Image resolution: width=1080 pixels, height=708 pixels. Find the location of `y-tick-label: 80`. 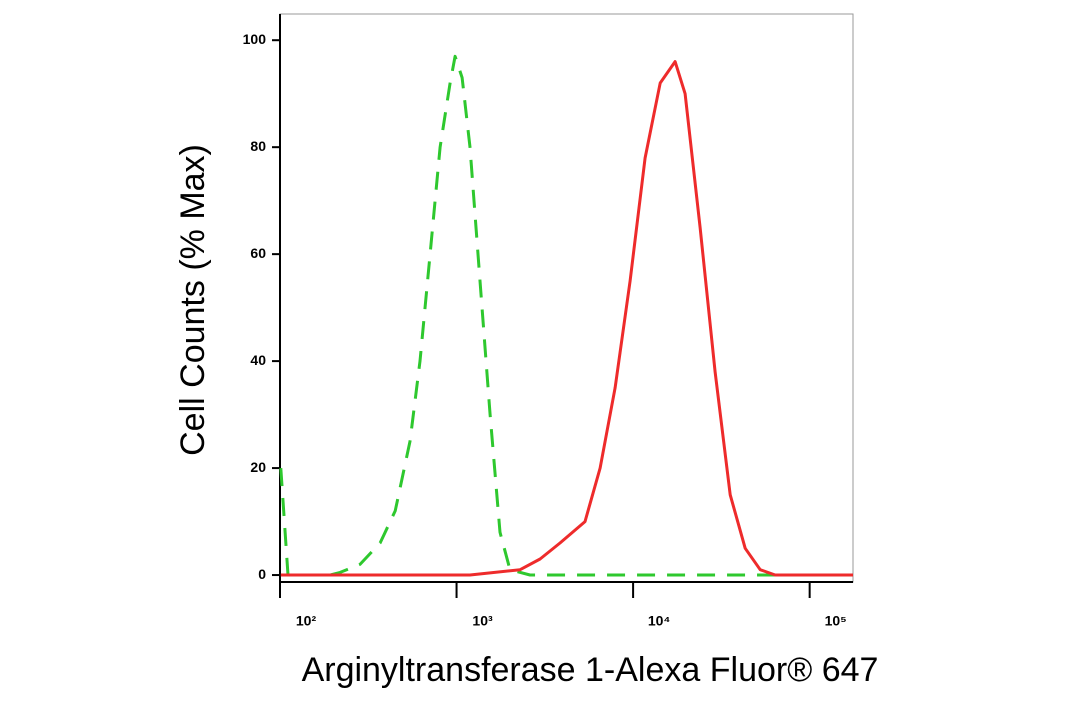

y-tick-label: 80 is located at coordinates (258, 146).